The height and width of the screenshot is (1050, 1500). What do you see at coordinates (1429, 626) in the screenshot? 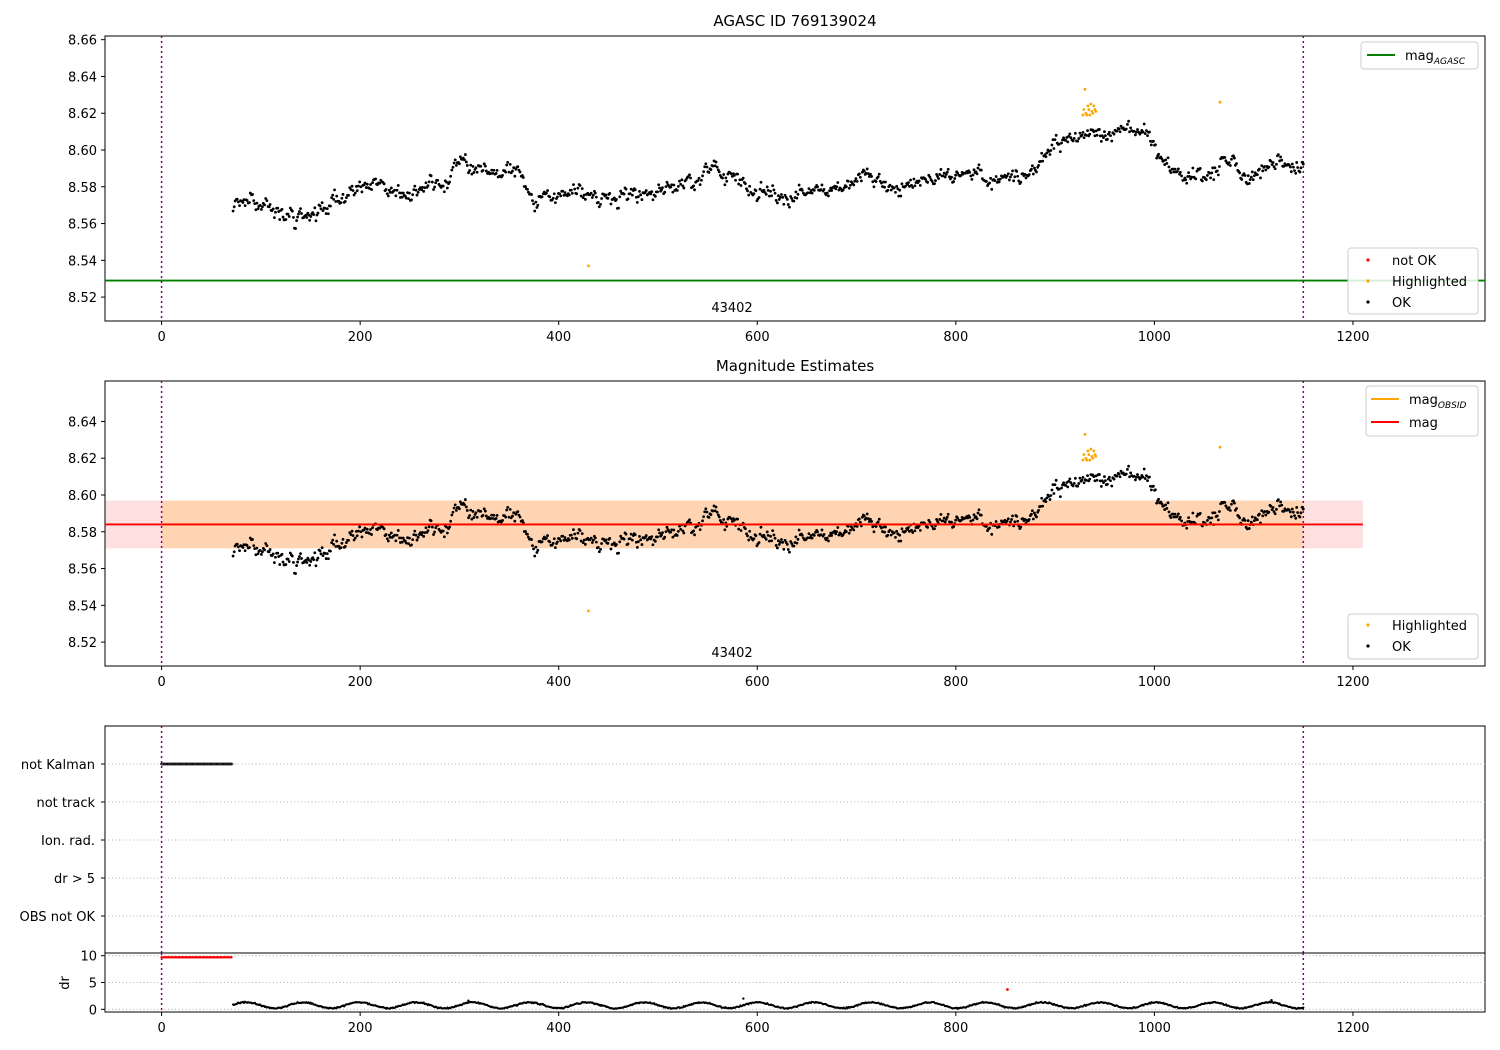
I see `legend-label: Highlighted` at bounding box center [1429, 626].